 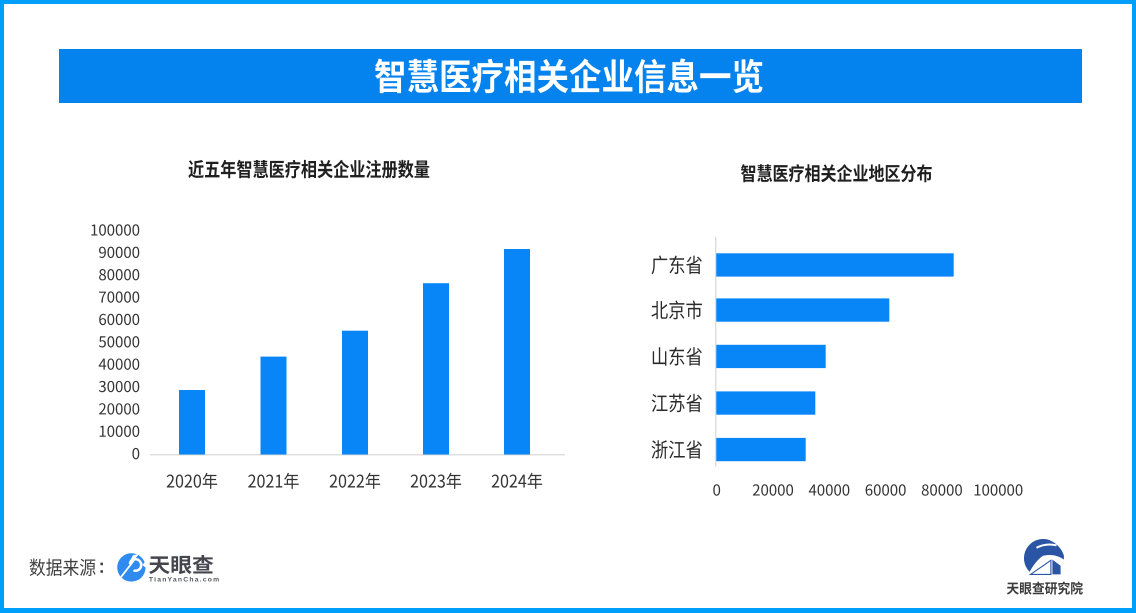 I want to click on svg-text: TianYanCha.com, so click(x=184, y=579).